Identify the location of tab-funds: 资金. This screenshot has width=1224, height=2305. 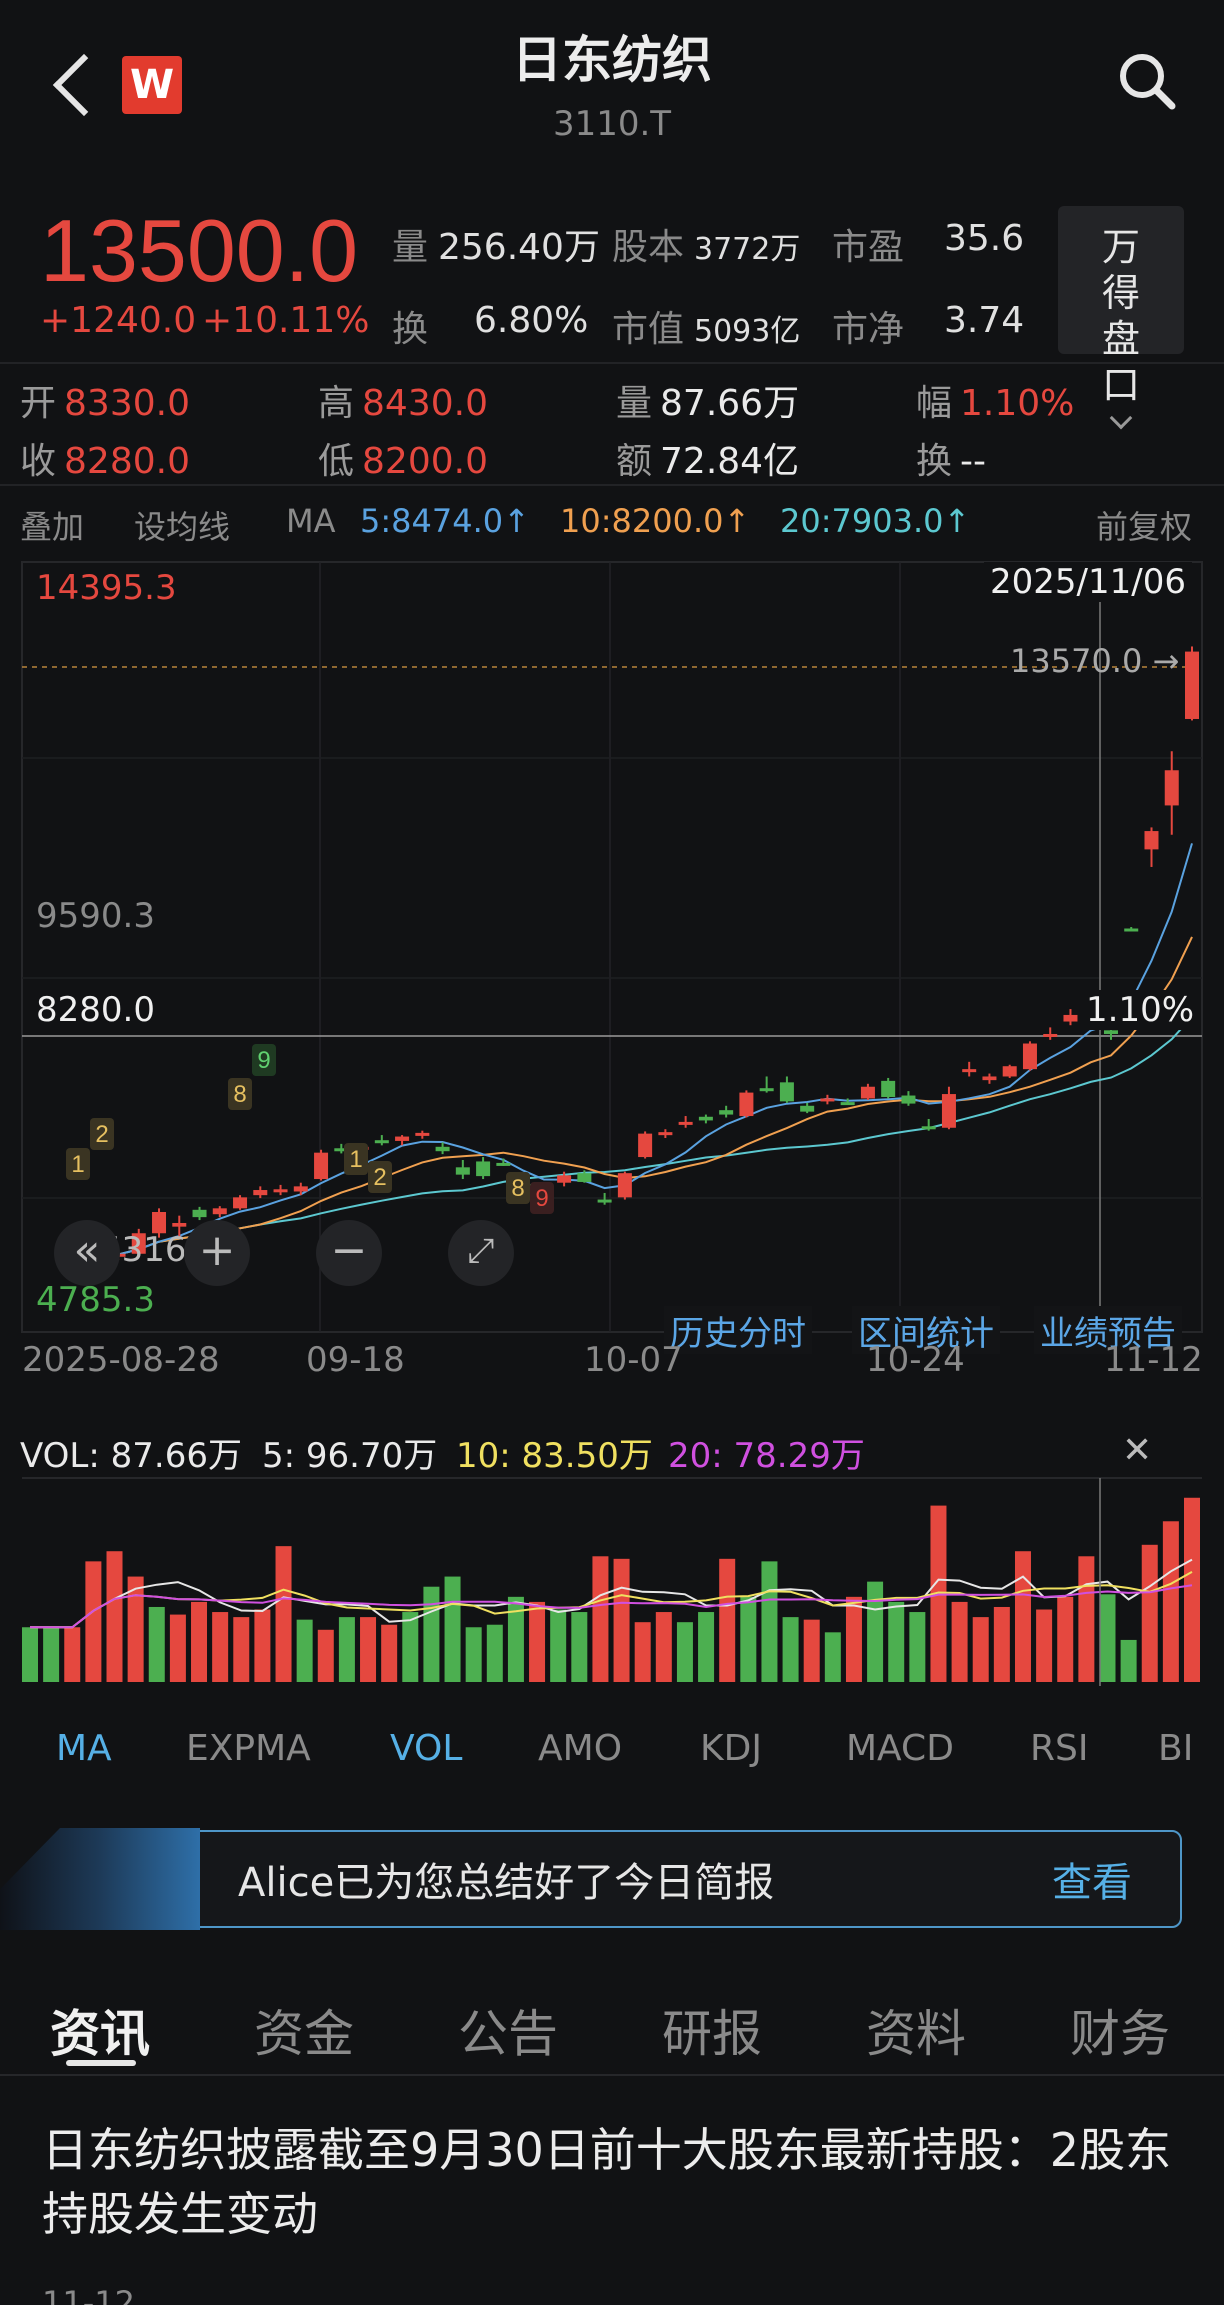
(304, 2034).